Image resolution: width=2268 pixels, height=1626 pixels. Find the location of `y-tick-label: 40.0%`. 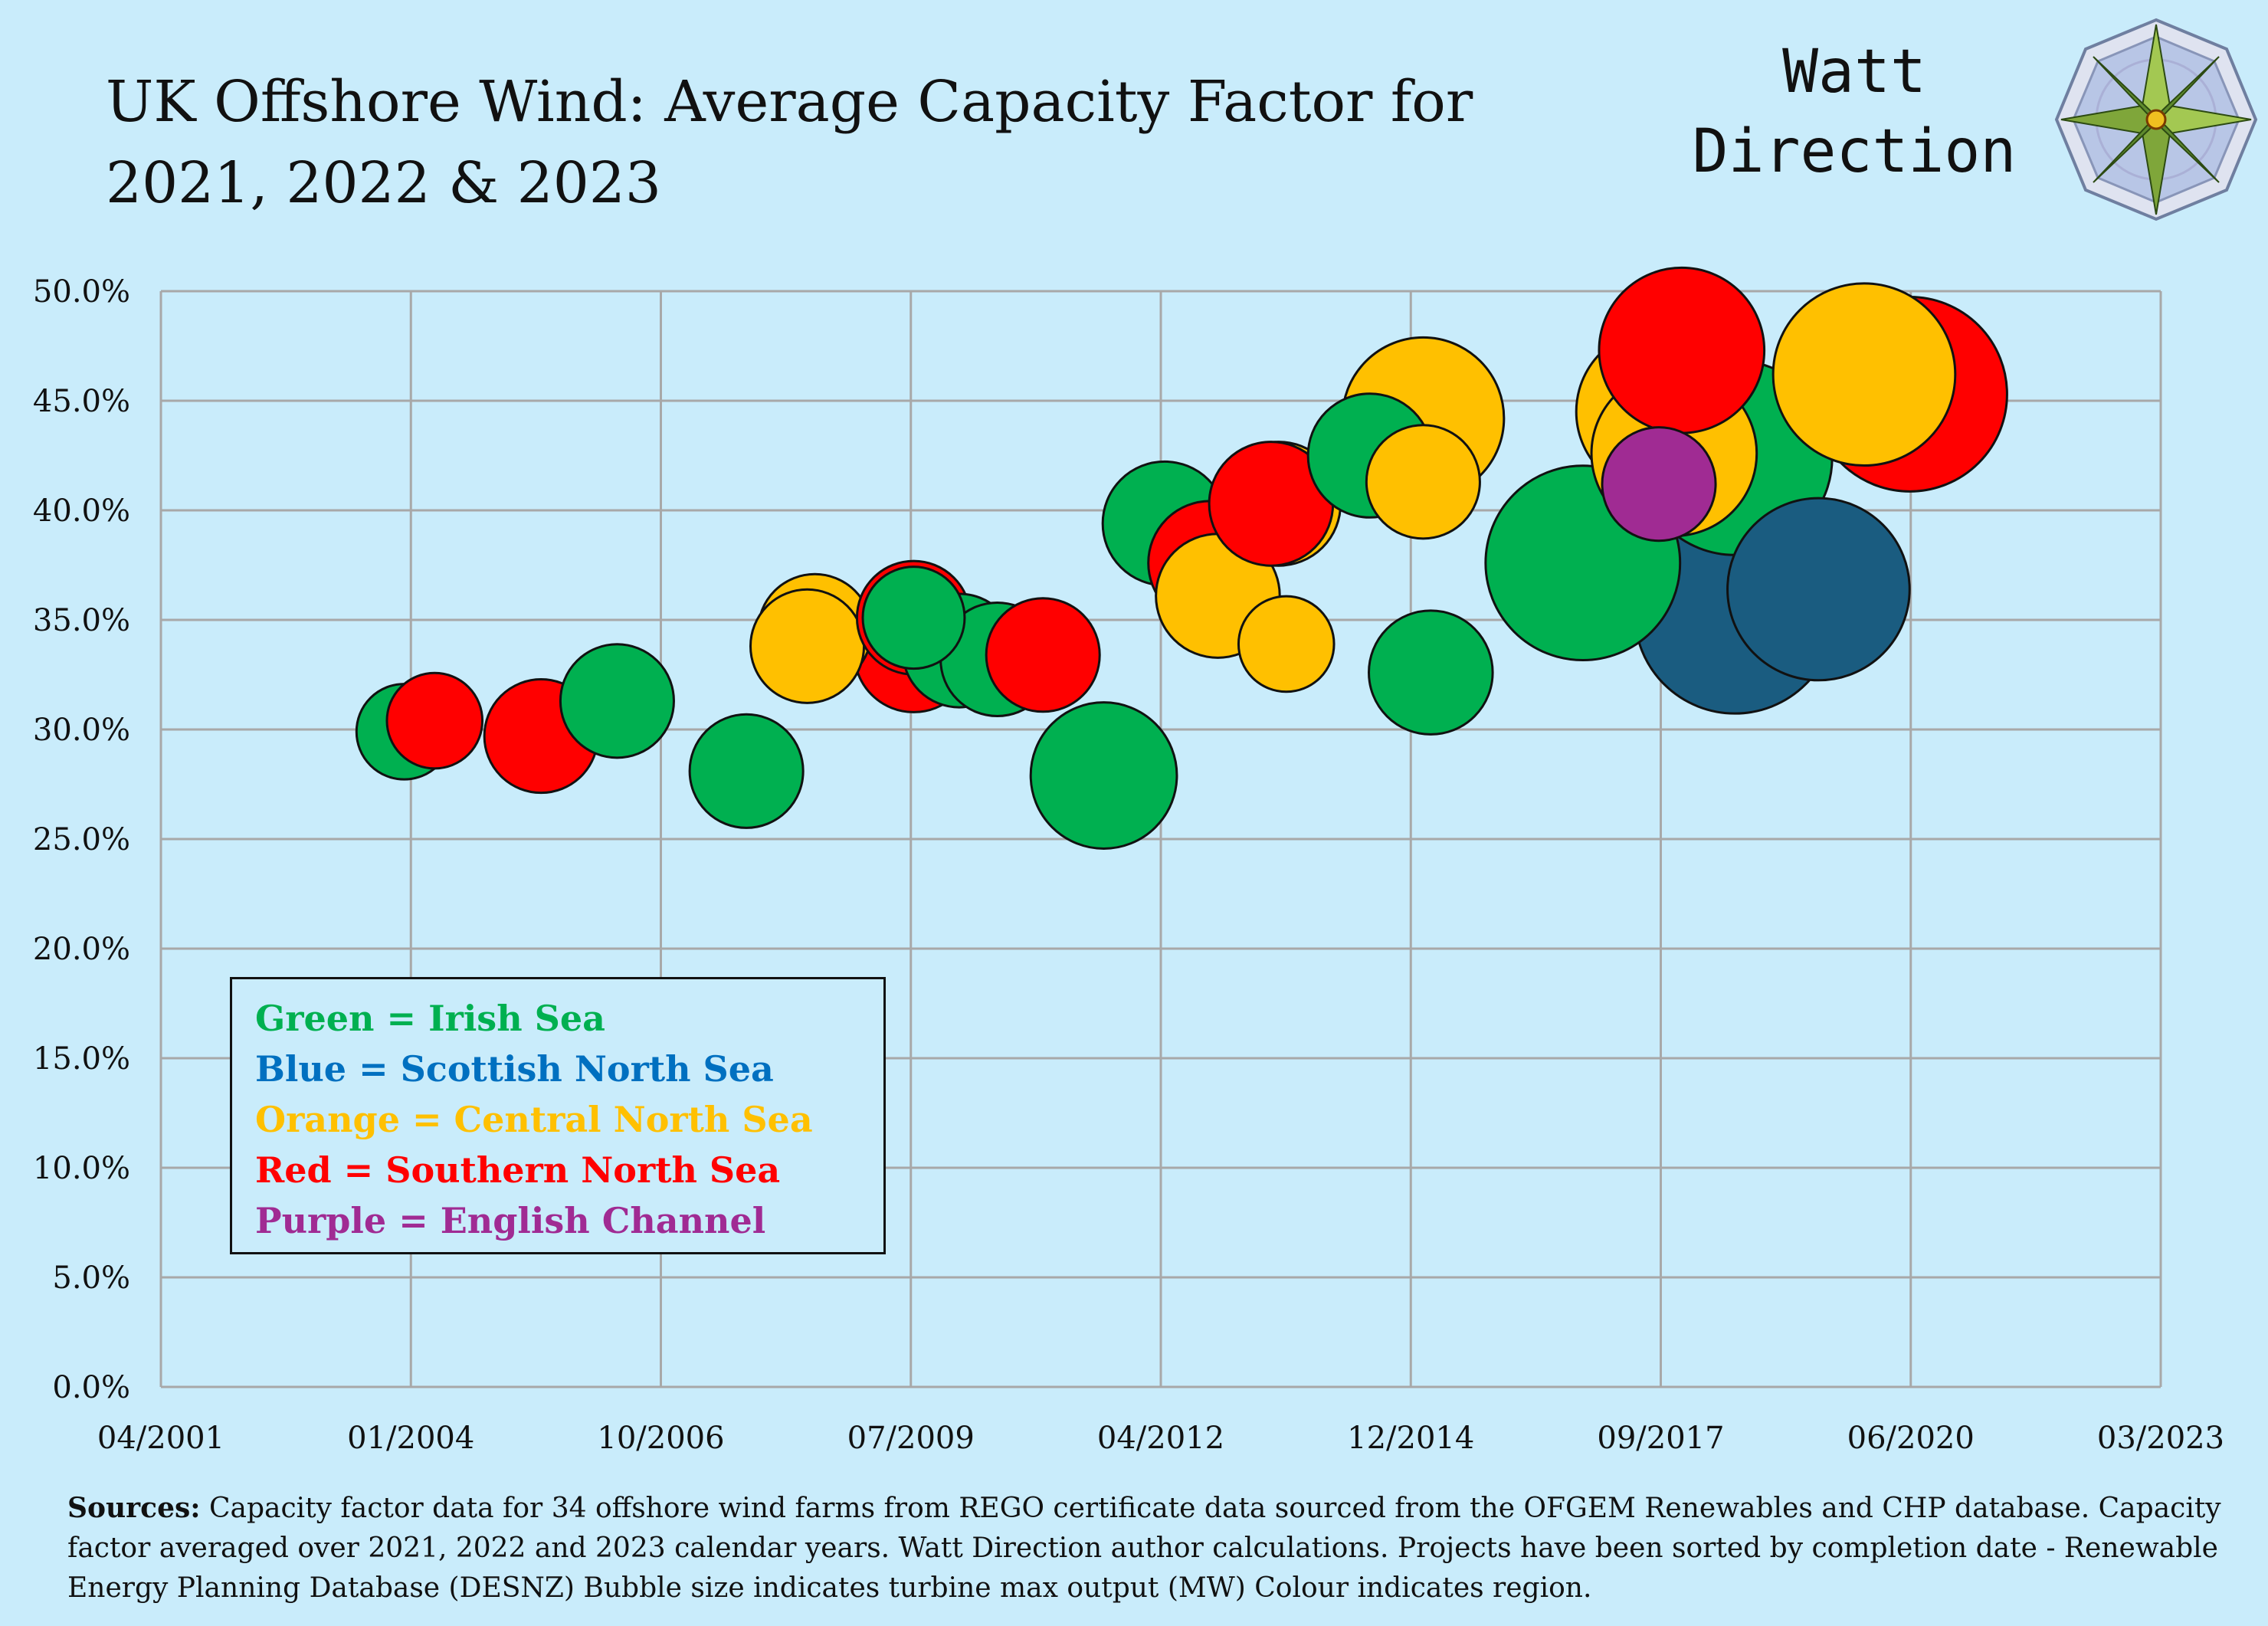

y-tick-label: 40.0% is located at coordinates (81, 511).